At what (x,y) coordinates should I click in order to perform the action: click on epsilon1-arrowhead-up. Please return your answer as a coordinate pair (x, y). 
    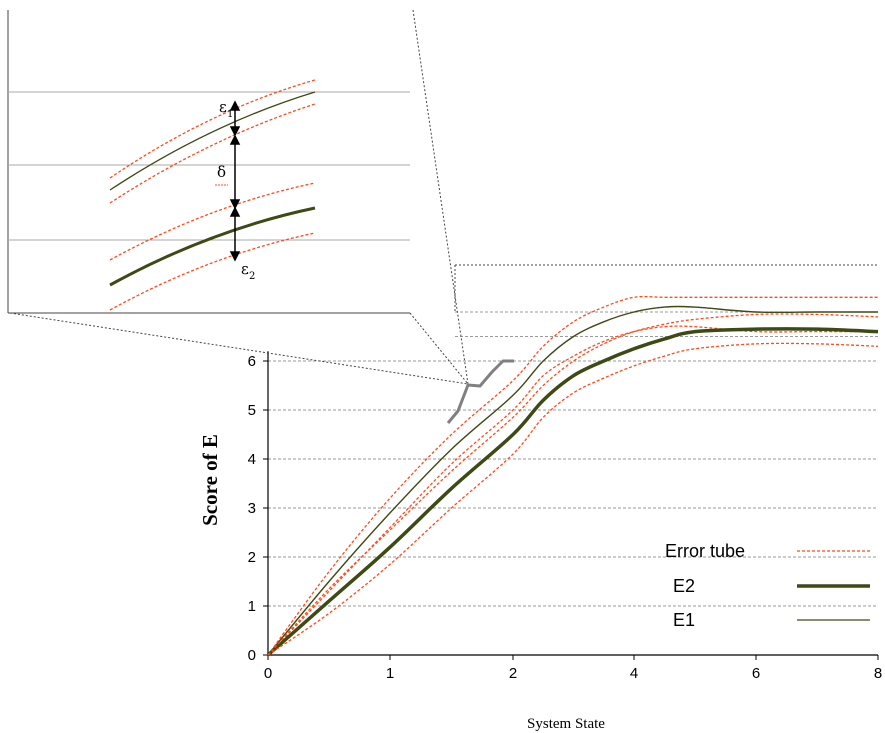
    Looking at the image, I should click on (235, 105).